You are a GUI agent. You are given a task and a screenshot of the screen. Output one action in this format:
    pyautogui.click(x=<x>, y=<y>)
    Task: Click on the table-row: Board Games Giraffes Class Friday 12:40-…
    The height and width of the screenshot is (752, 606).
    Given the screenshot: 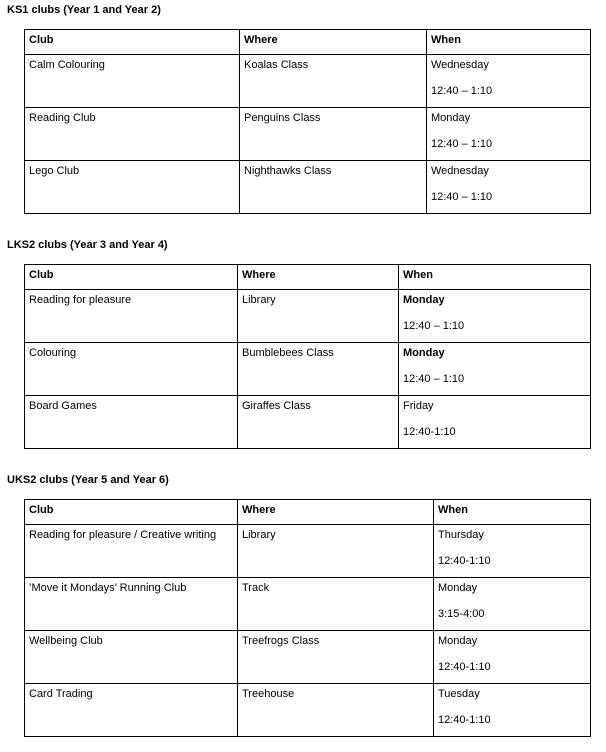 What is the action you would take?
    pyautogui.click(x=307, y=422)
    